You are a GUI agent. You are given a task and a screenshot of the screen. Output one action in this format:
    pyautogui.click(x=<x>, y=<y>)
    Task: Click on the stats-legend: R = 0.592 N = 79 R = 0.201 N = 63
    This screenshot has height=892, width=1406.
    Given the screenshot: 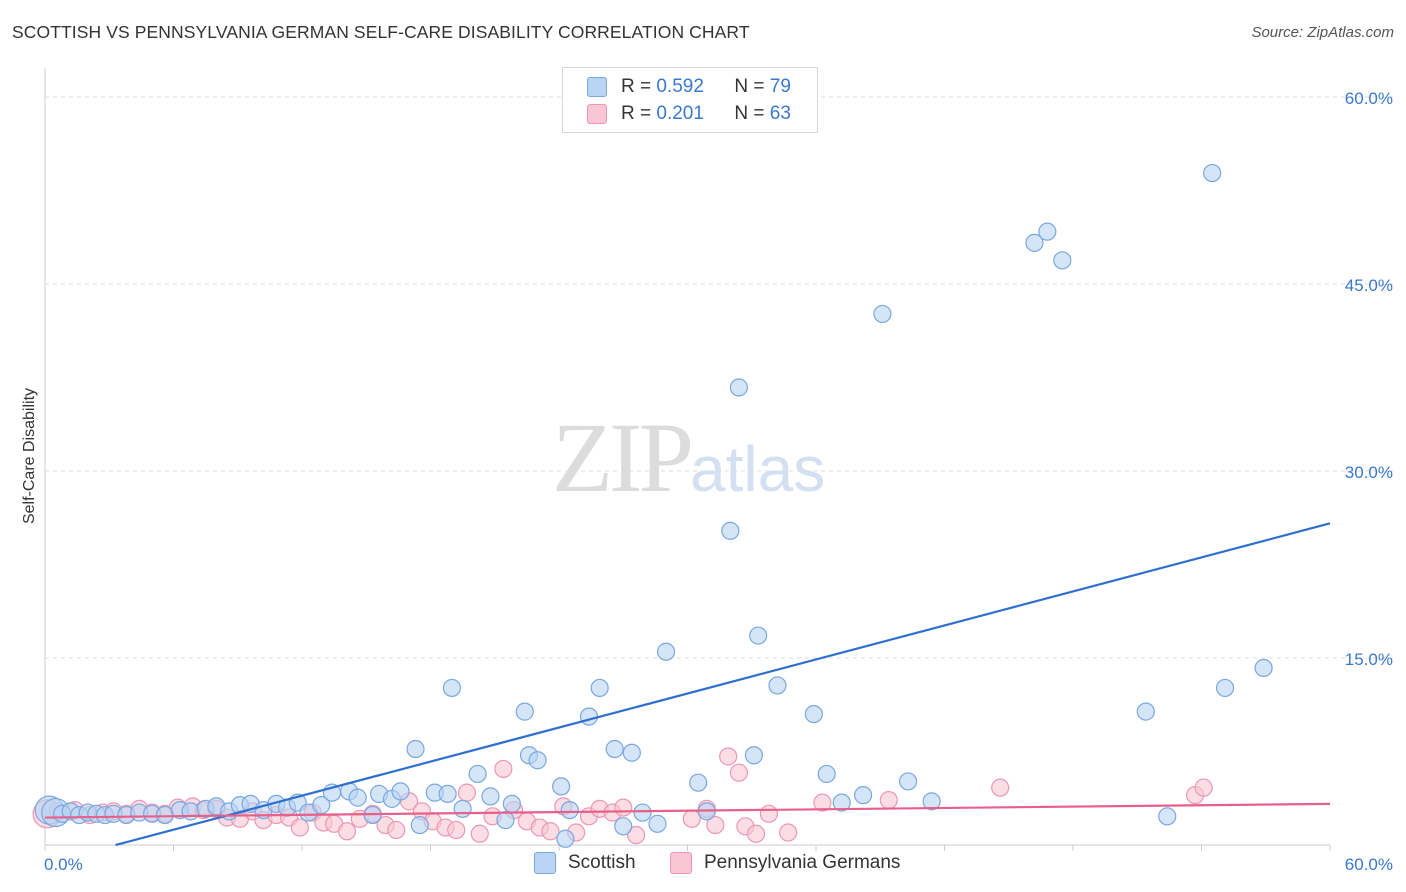 What is the action you would take?
    pyautogui.click(x=690, y=100)
    